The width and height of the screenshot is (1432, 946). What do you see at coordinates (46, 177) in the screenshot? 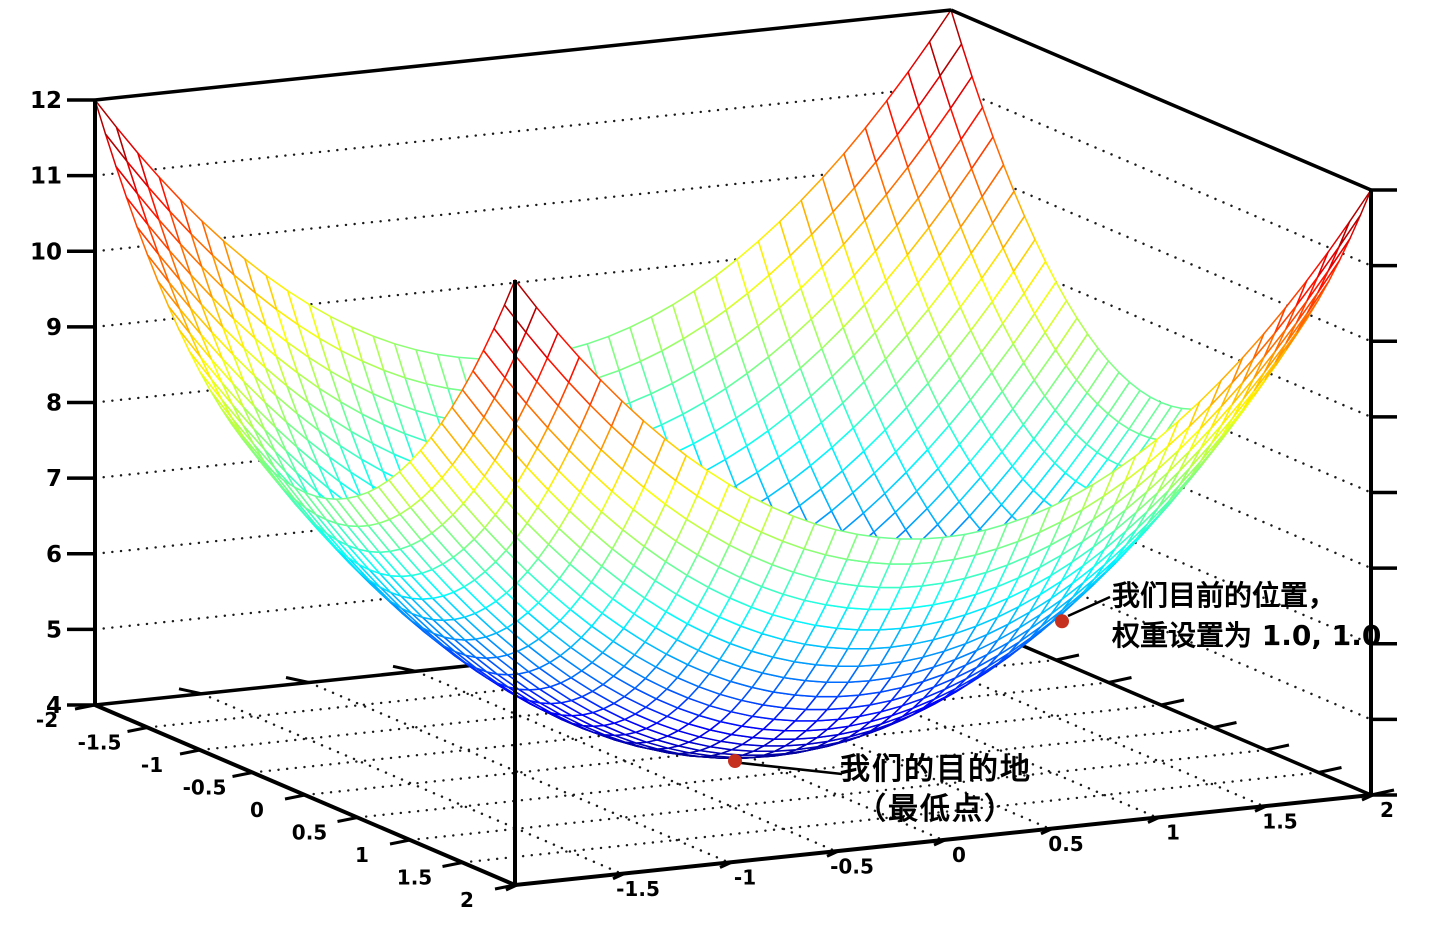
I see `svg-text: 11` at bounding box center [46, 177].